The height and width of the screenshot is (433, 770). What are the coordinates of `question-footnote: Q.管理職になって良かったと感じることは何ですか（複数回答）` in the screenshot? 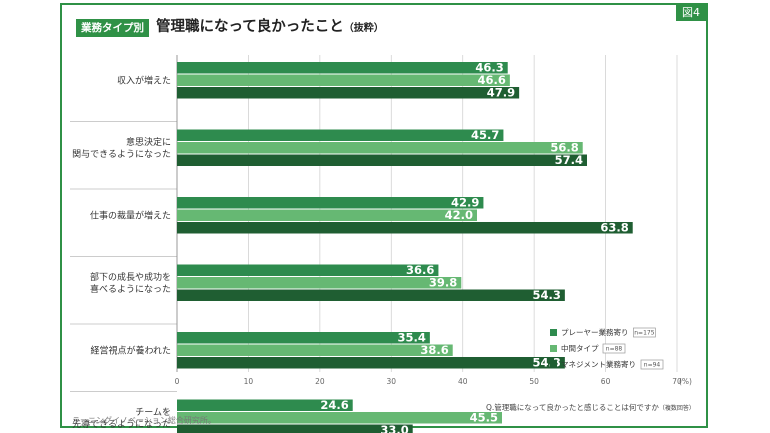 It's located at (590, 407).